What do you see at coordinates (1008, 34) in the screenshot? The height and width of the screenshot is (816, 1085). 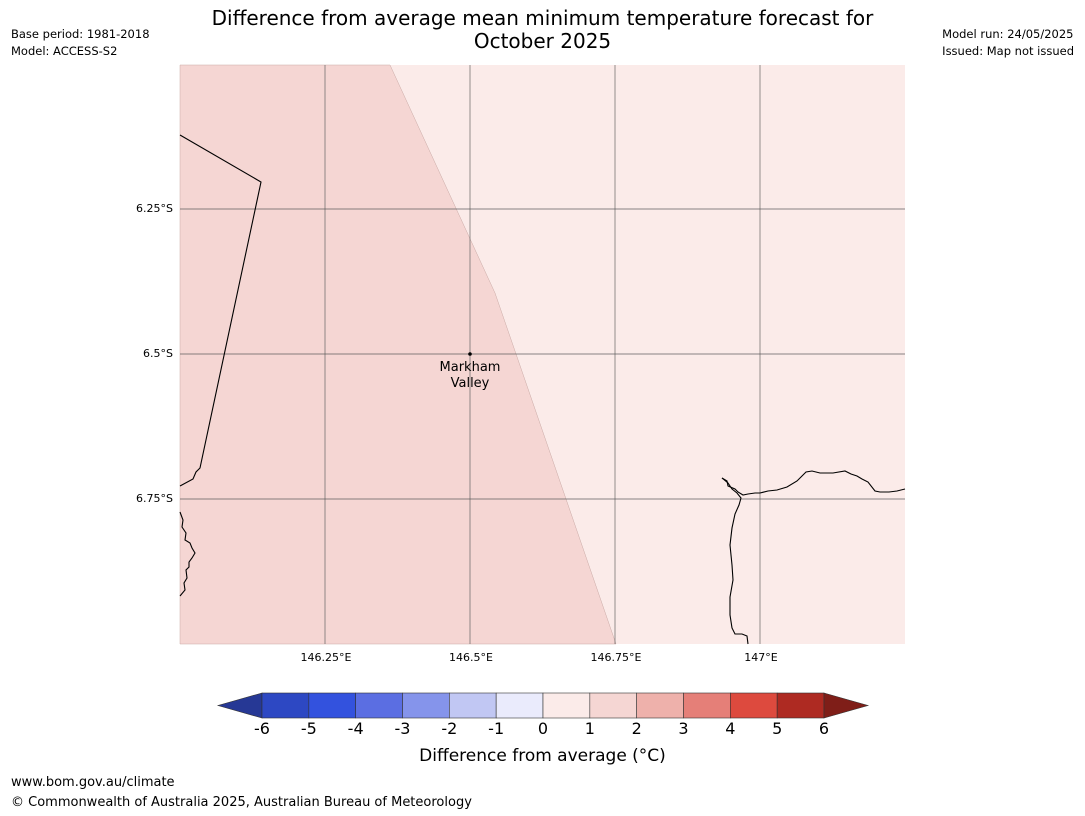 I see `model-run: Model run: 24/05/2025` at bounding box center [1008, 34].